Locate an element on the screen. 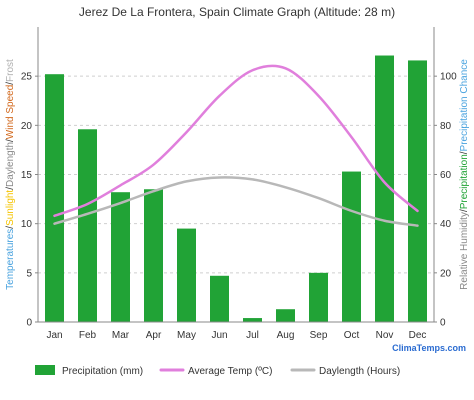 The width and height of the screenshot is (474, 400). legend-label-daylength-hours: Daylength (Hours) is located at coordinates (359, 371).